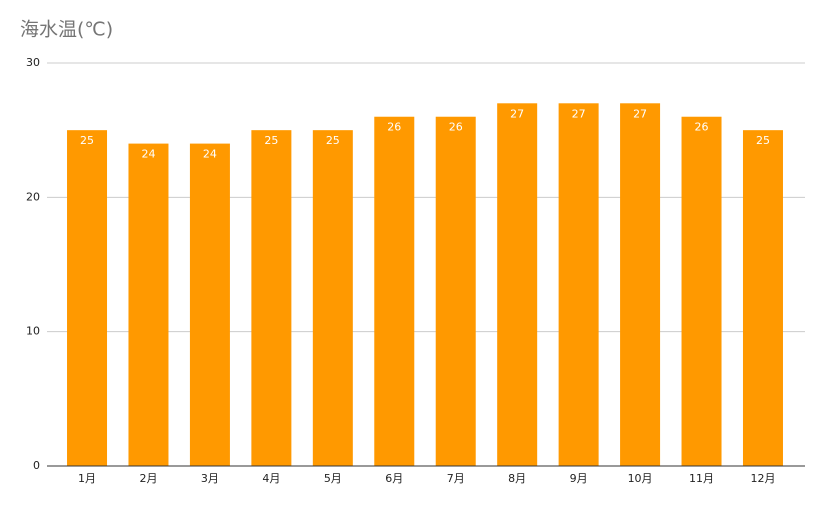 This screenshot has width=823, height=506. Describe the element at coordinates (701, 478) in the screenshot. I see `x-tick-label: 11月` at that location.